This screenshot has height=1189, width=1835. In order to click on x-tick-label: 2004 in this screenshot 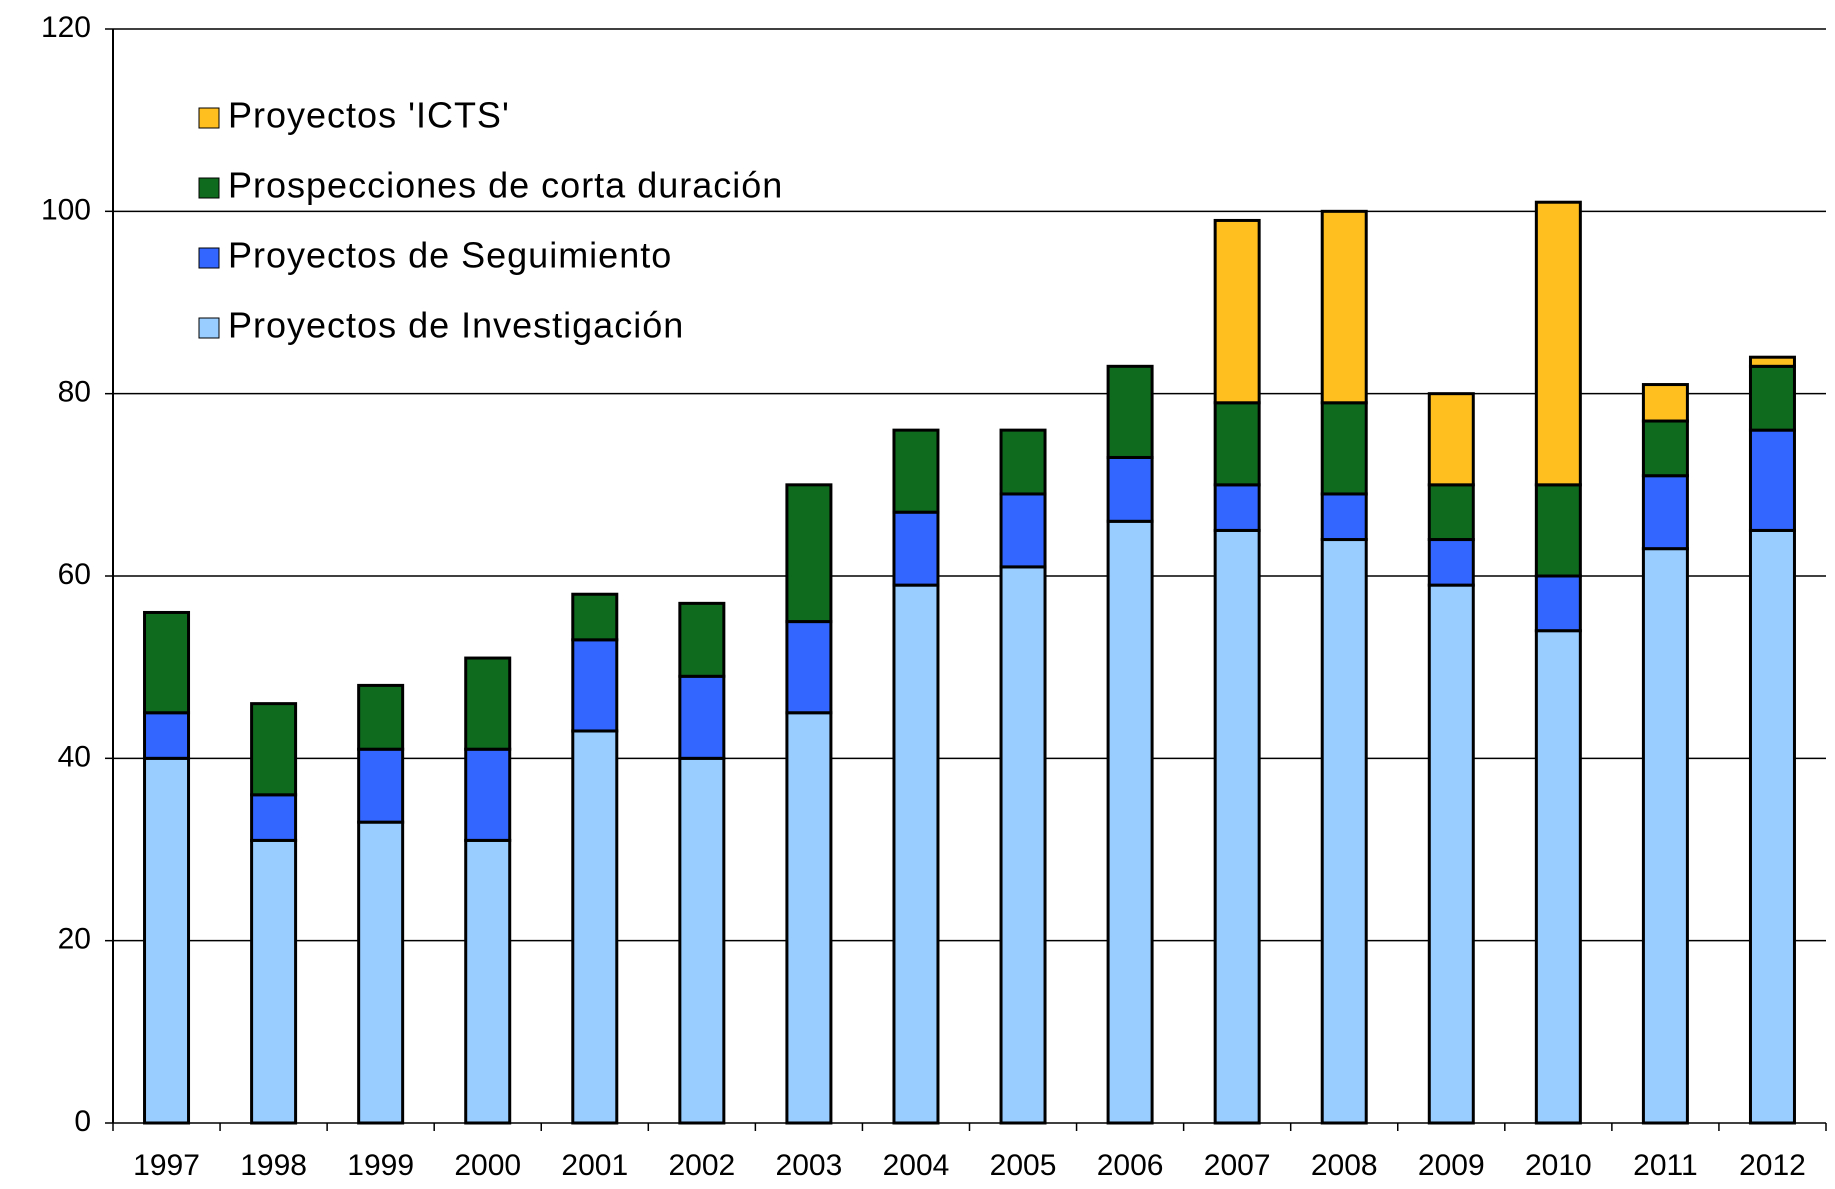, I will do `click(916, 1165)`.